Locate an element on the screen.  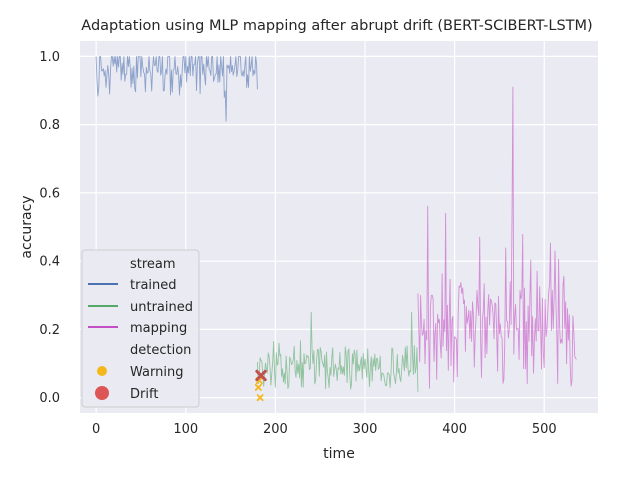
x-tick-label: 200 is located at coordinates (275, 429).